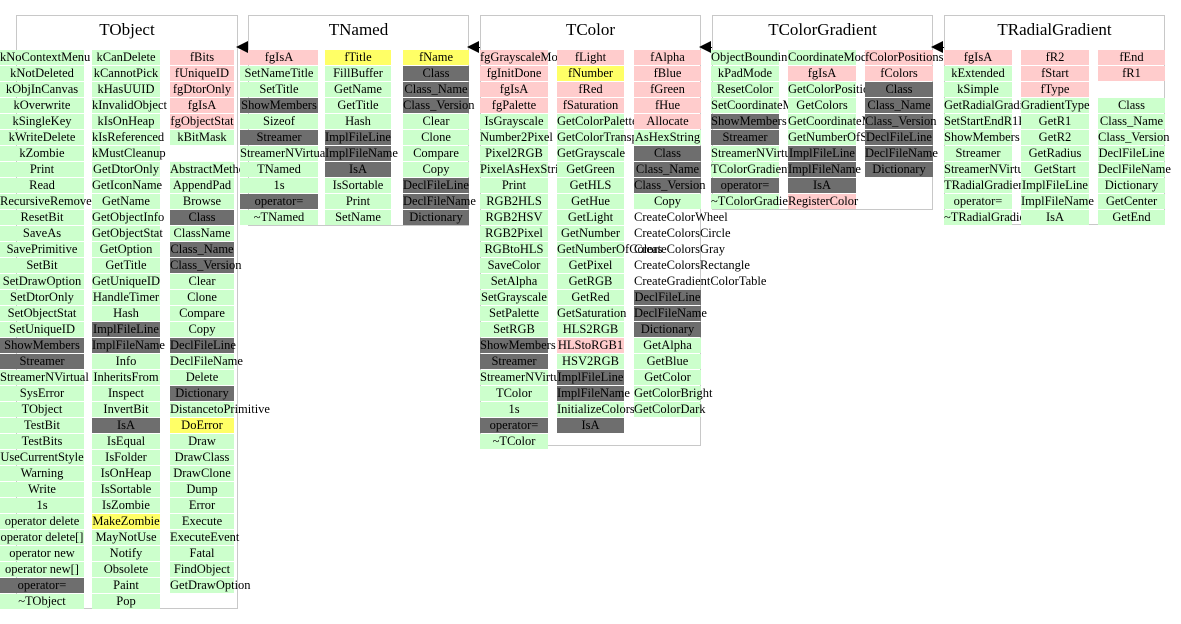 The width and height of the screenshot is (1181, 624). I want to click on member-createcolorscircle: CreateColorsCircle, so click(682, 233).